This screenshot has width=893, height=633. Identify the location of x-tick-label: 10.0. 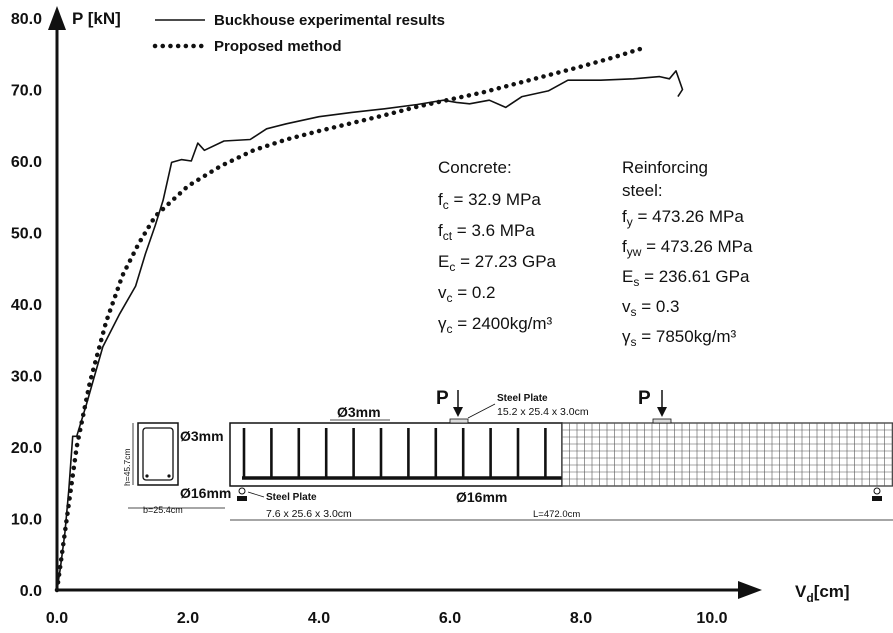
(711, 618).